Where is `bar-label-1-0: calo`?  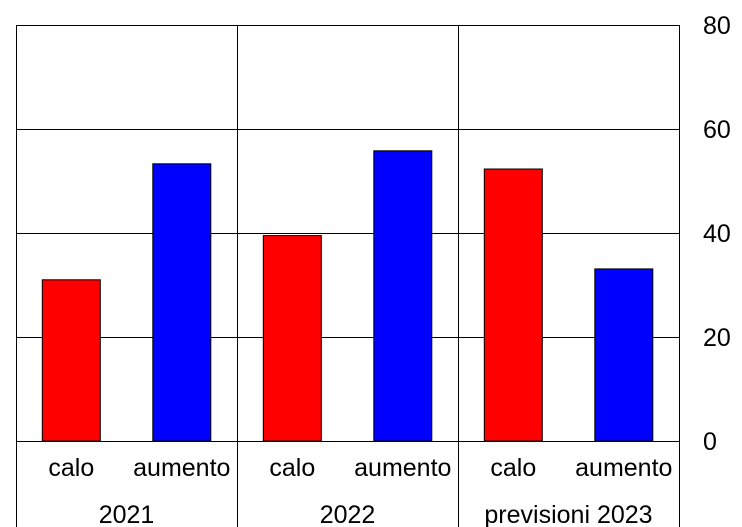 bar-label-1-0: calo is located at coordinates (292, 468).